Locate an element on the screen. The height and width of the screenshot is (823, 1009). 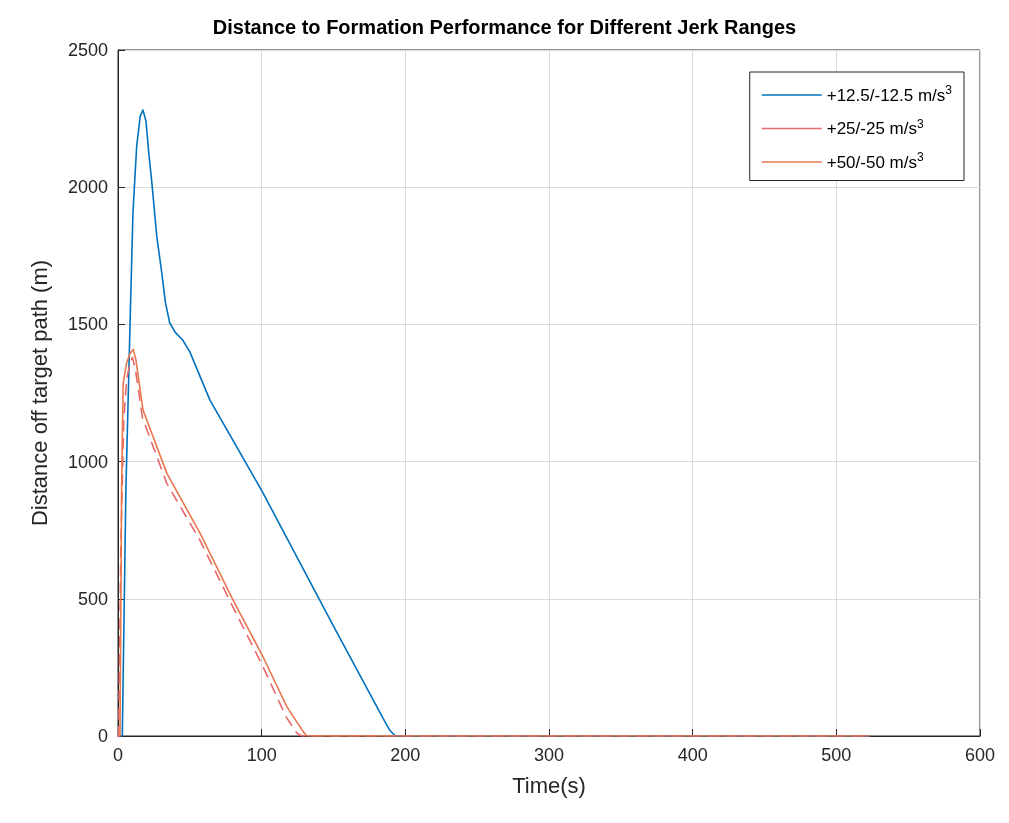
x-tick-label: 600 is located at coordinates (980, 755).